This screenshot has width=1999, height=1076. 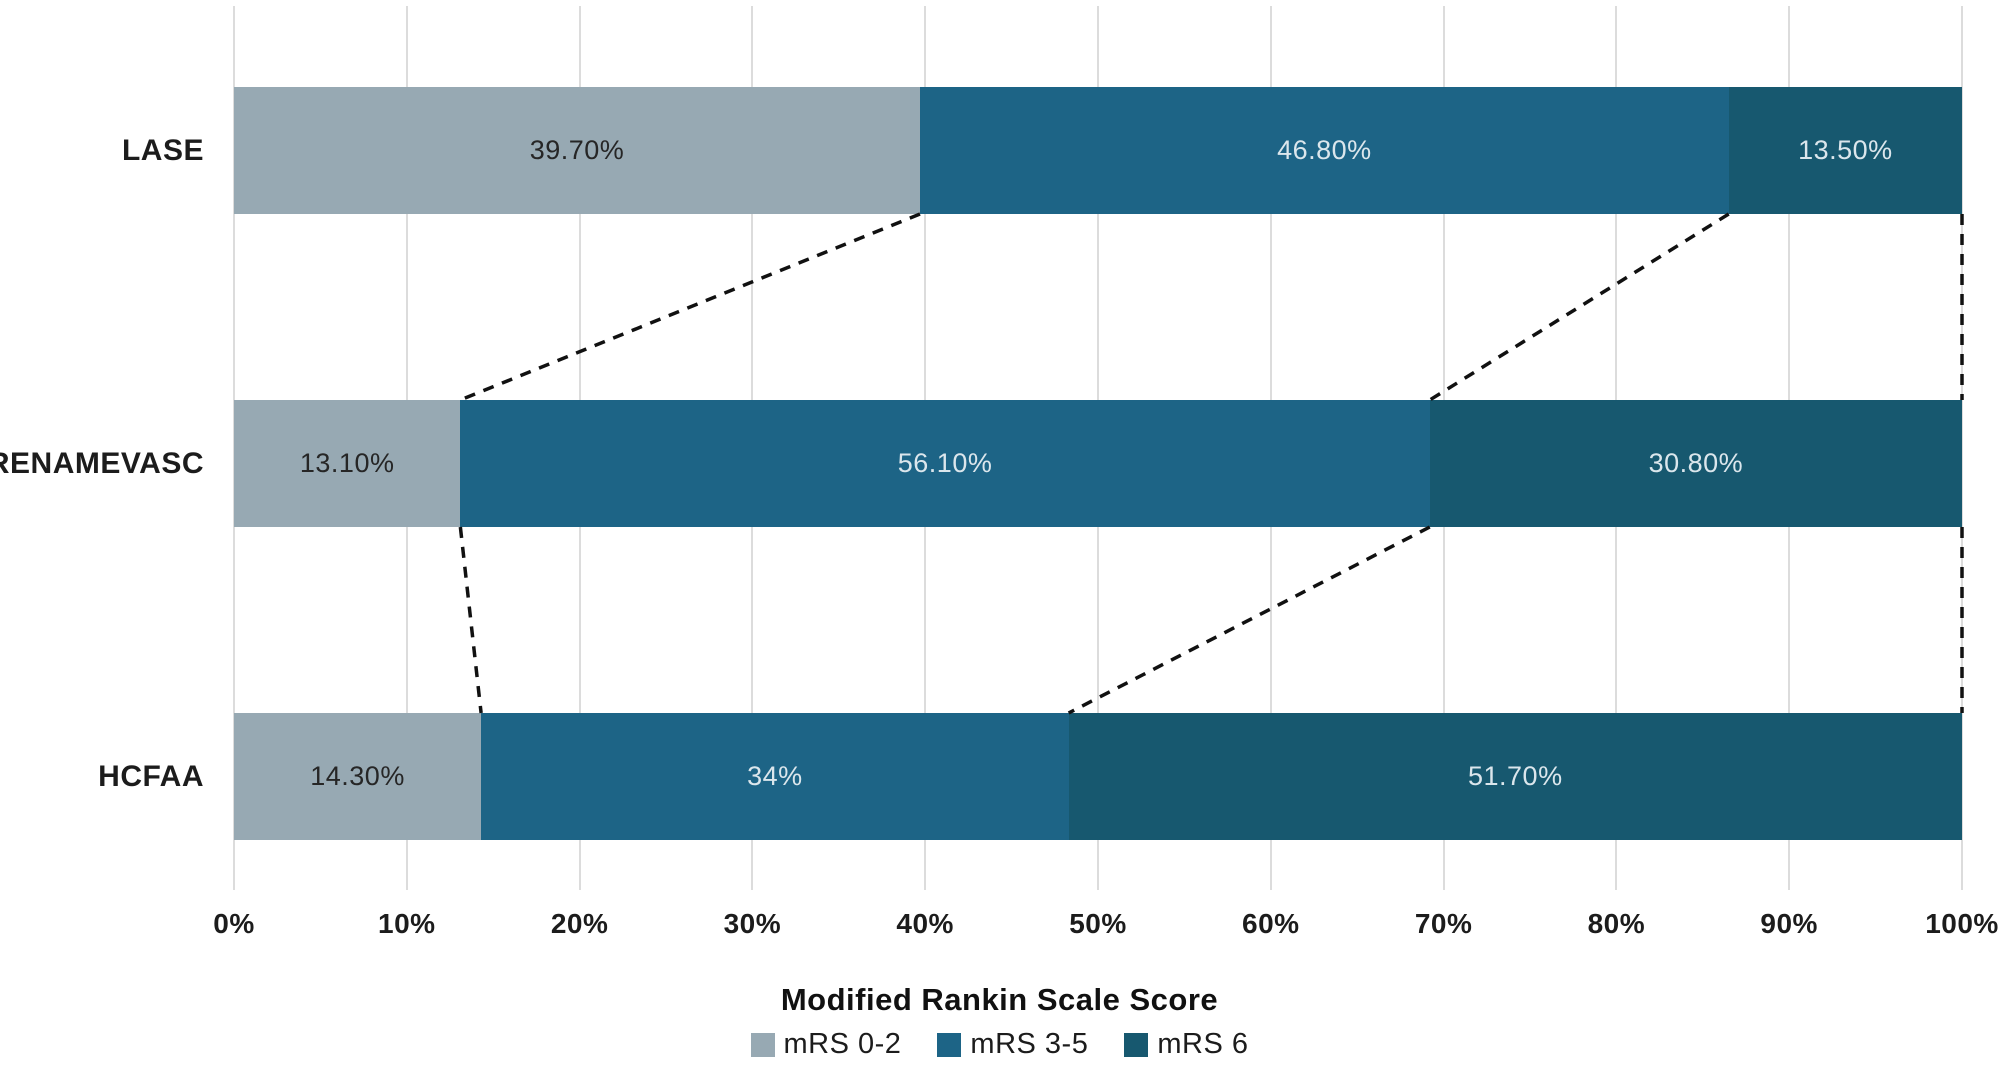 I want to click on legend: mRS 0-2 mRS 3-5 mRS 6, so click(x=999, y=1044).